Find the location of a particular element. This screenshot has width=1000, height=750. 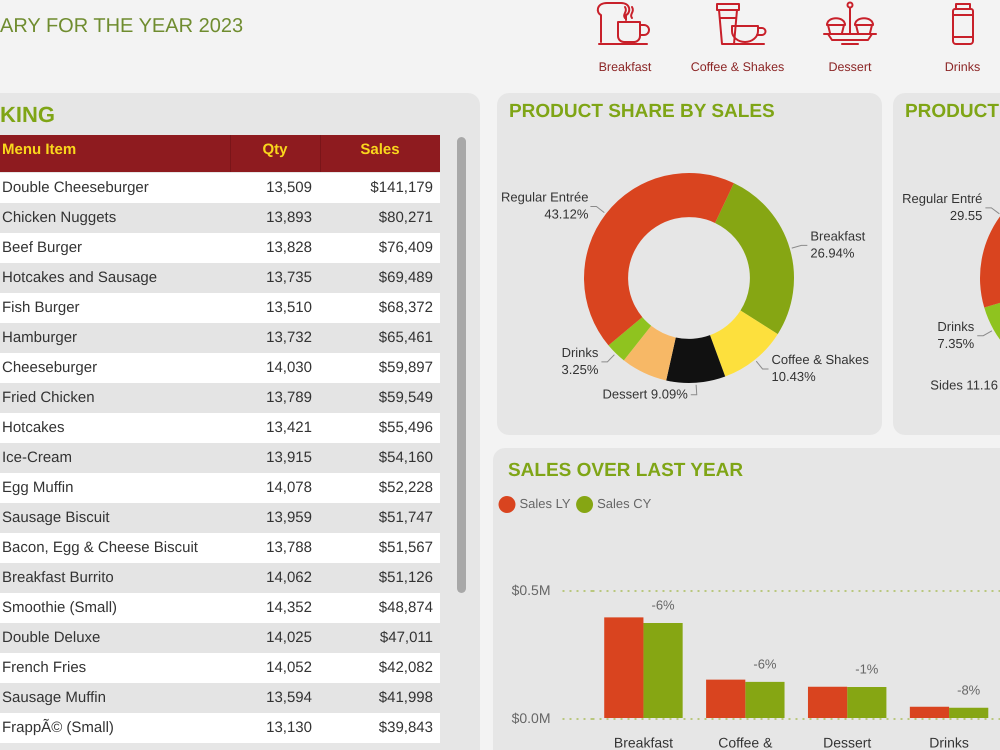

data-label: $48,874 is located at coordinates (405, 607).